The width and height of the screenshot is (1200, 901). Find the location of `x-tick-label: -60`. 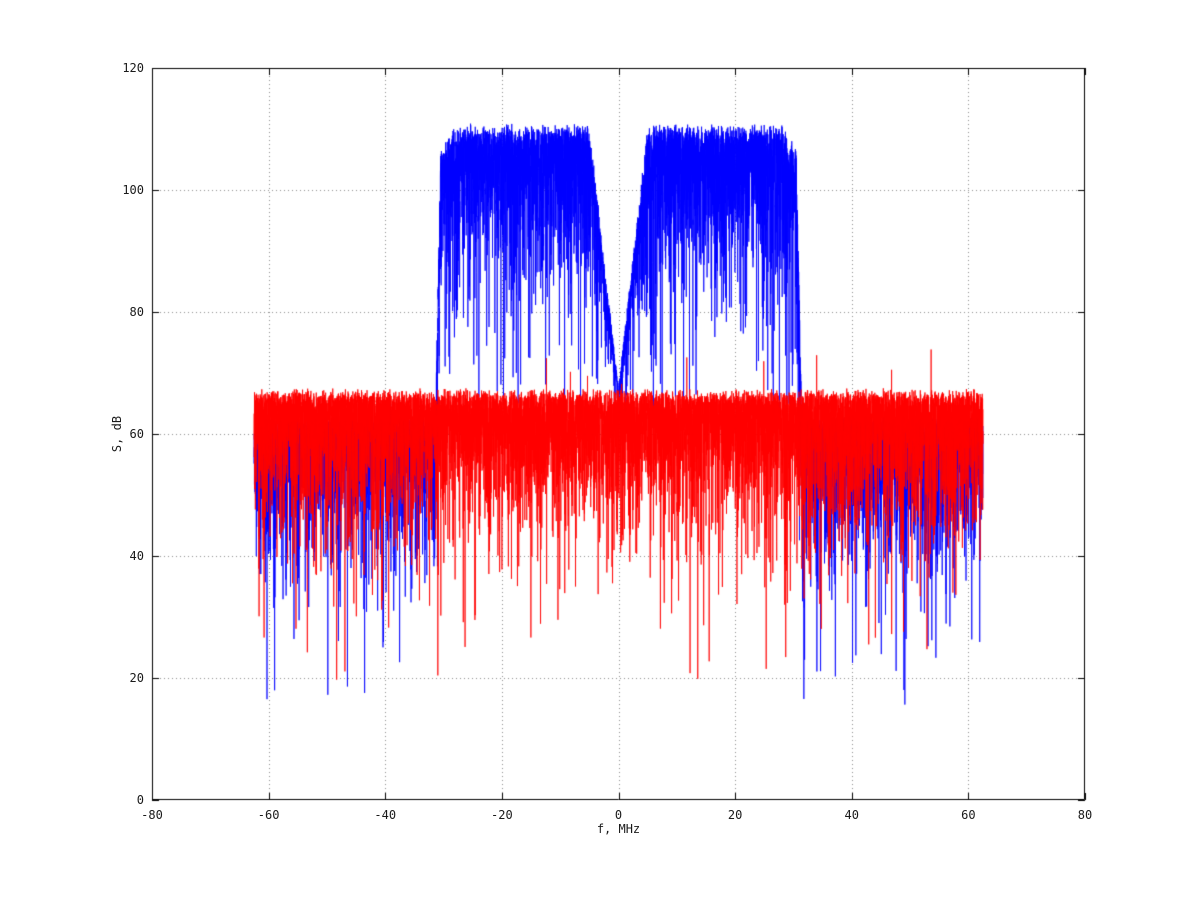

x-tick-label: -60 is located at coordinates (268, 815).